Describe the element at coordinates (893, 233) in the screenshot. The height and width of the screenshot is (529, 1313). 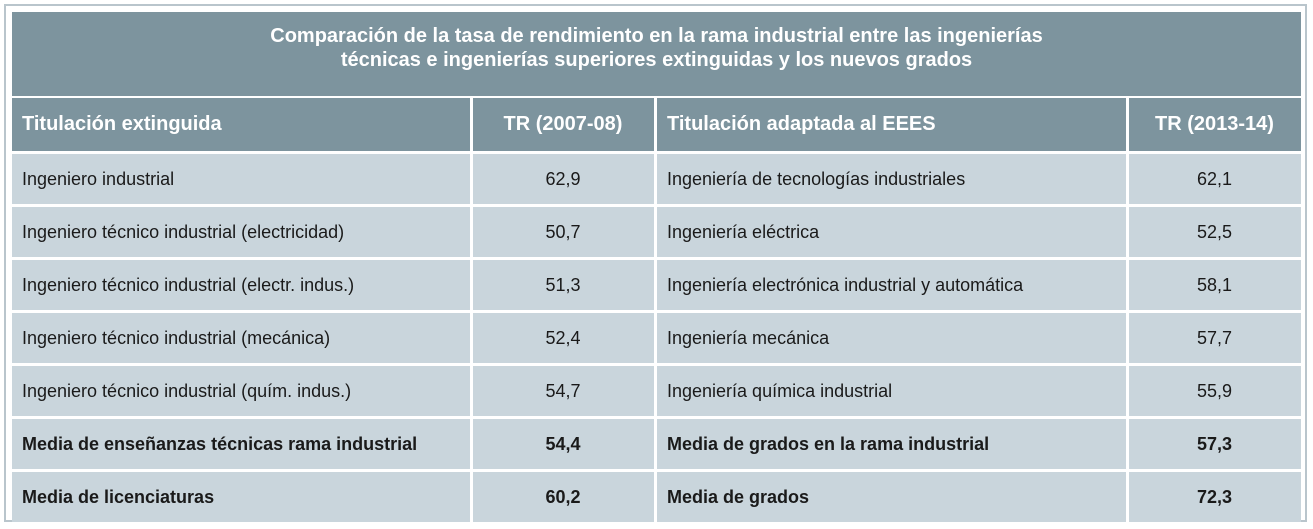
I see `titulacion-adaptada-cell: Ingeniería eléctrica` at that location.